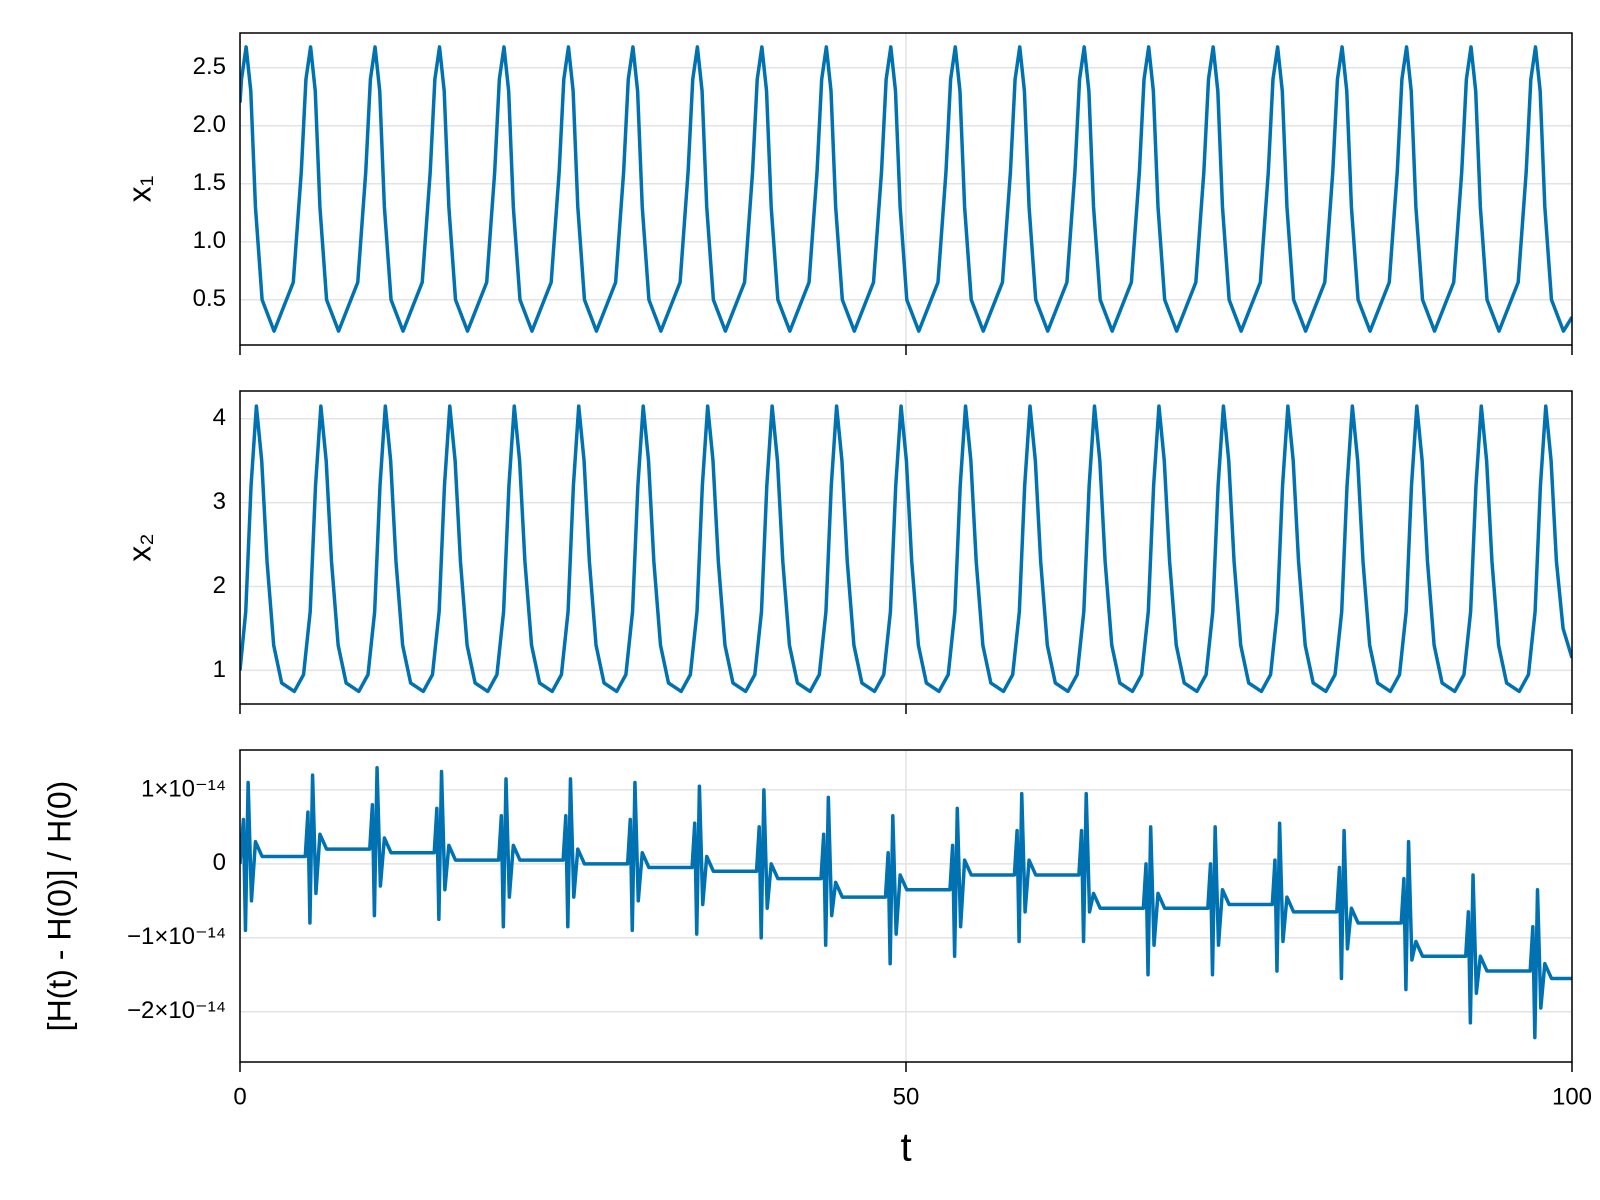 The width and height of the screenshot is (1600, 1200). I want to click on y-axis-label: [H(t) - H(0)] / H(0), so click(59, 906).